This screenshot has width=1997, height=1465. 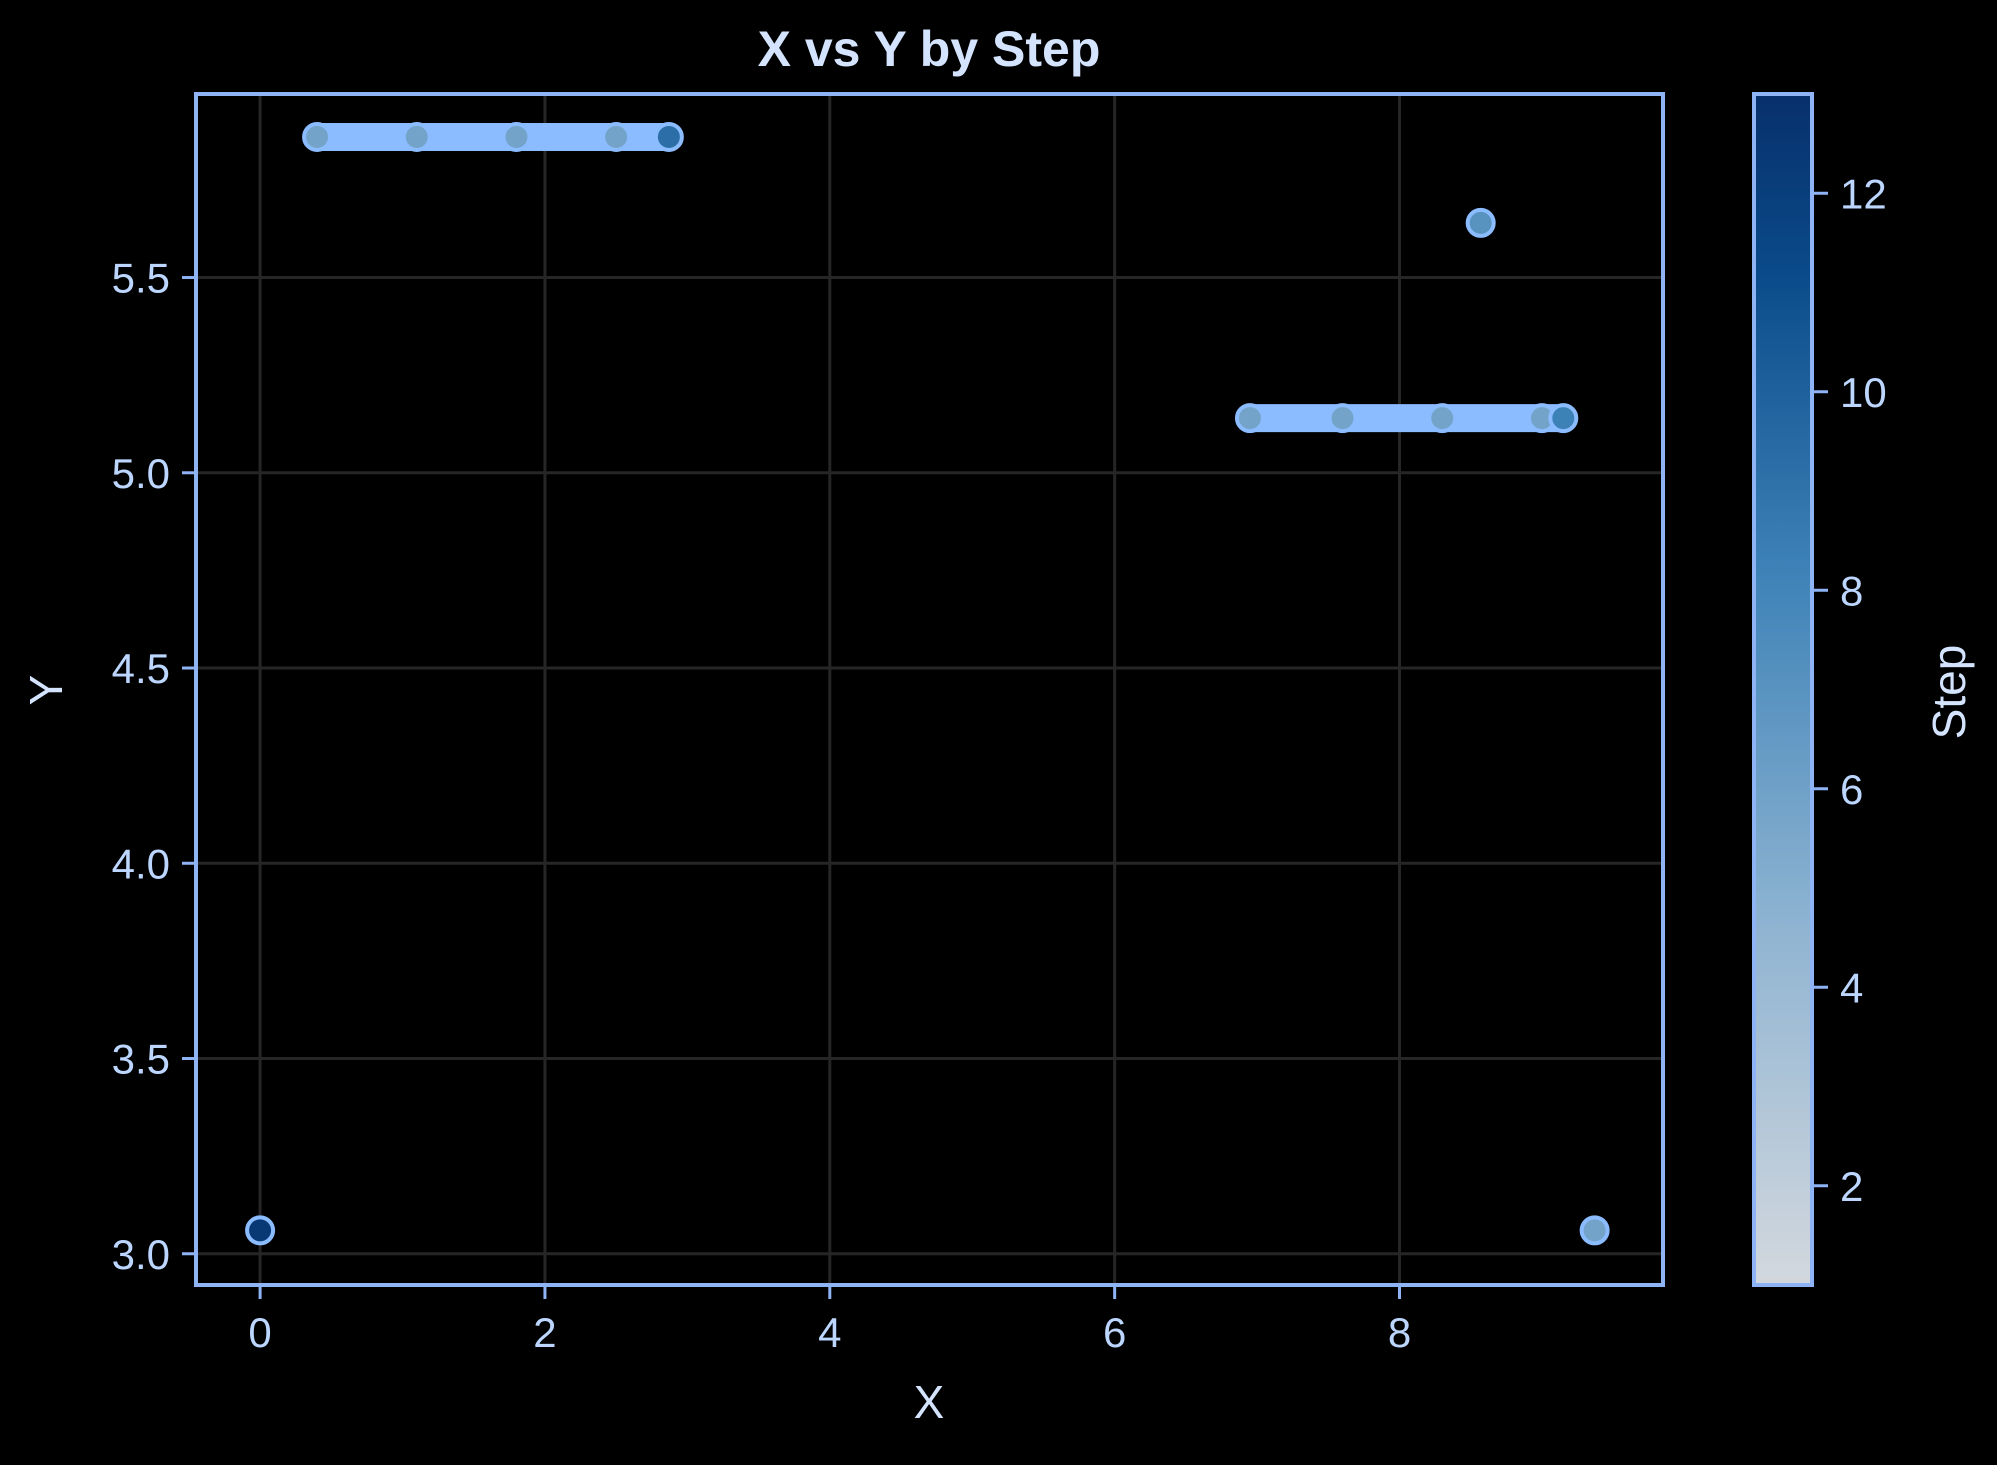 What do you see at coordinates (1849, 690) in the screenshot?
I see `colorbar-ticks: 2 4 6 8 10 12` at bounding box center [1849, 690].